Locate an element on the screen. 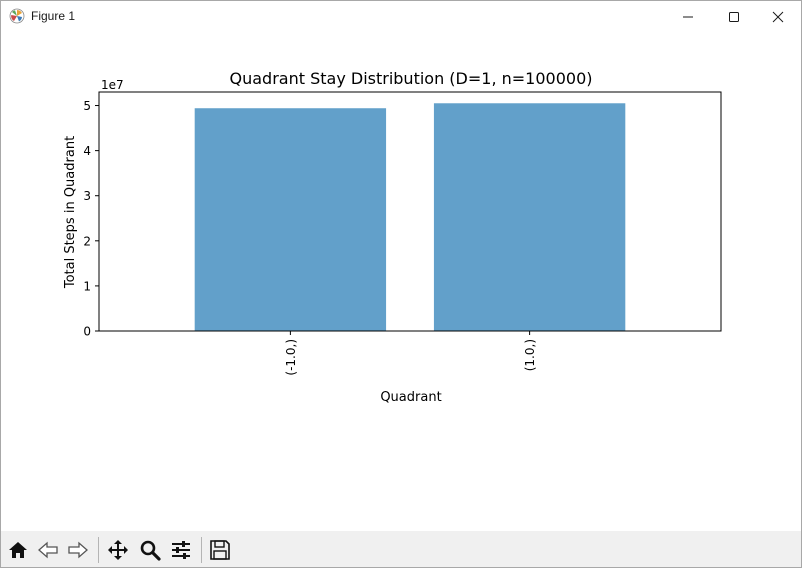 The height and width of the screenshot is (568, 802). floppy-disk-icon is located at coordinates (220, 550).